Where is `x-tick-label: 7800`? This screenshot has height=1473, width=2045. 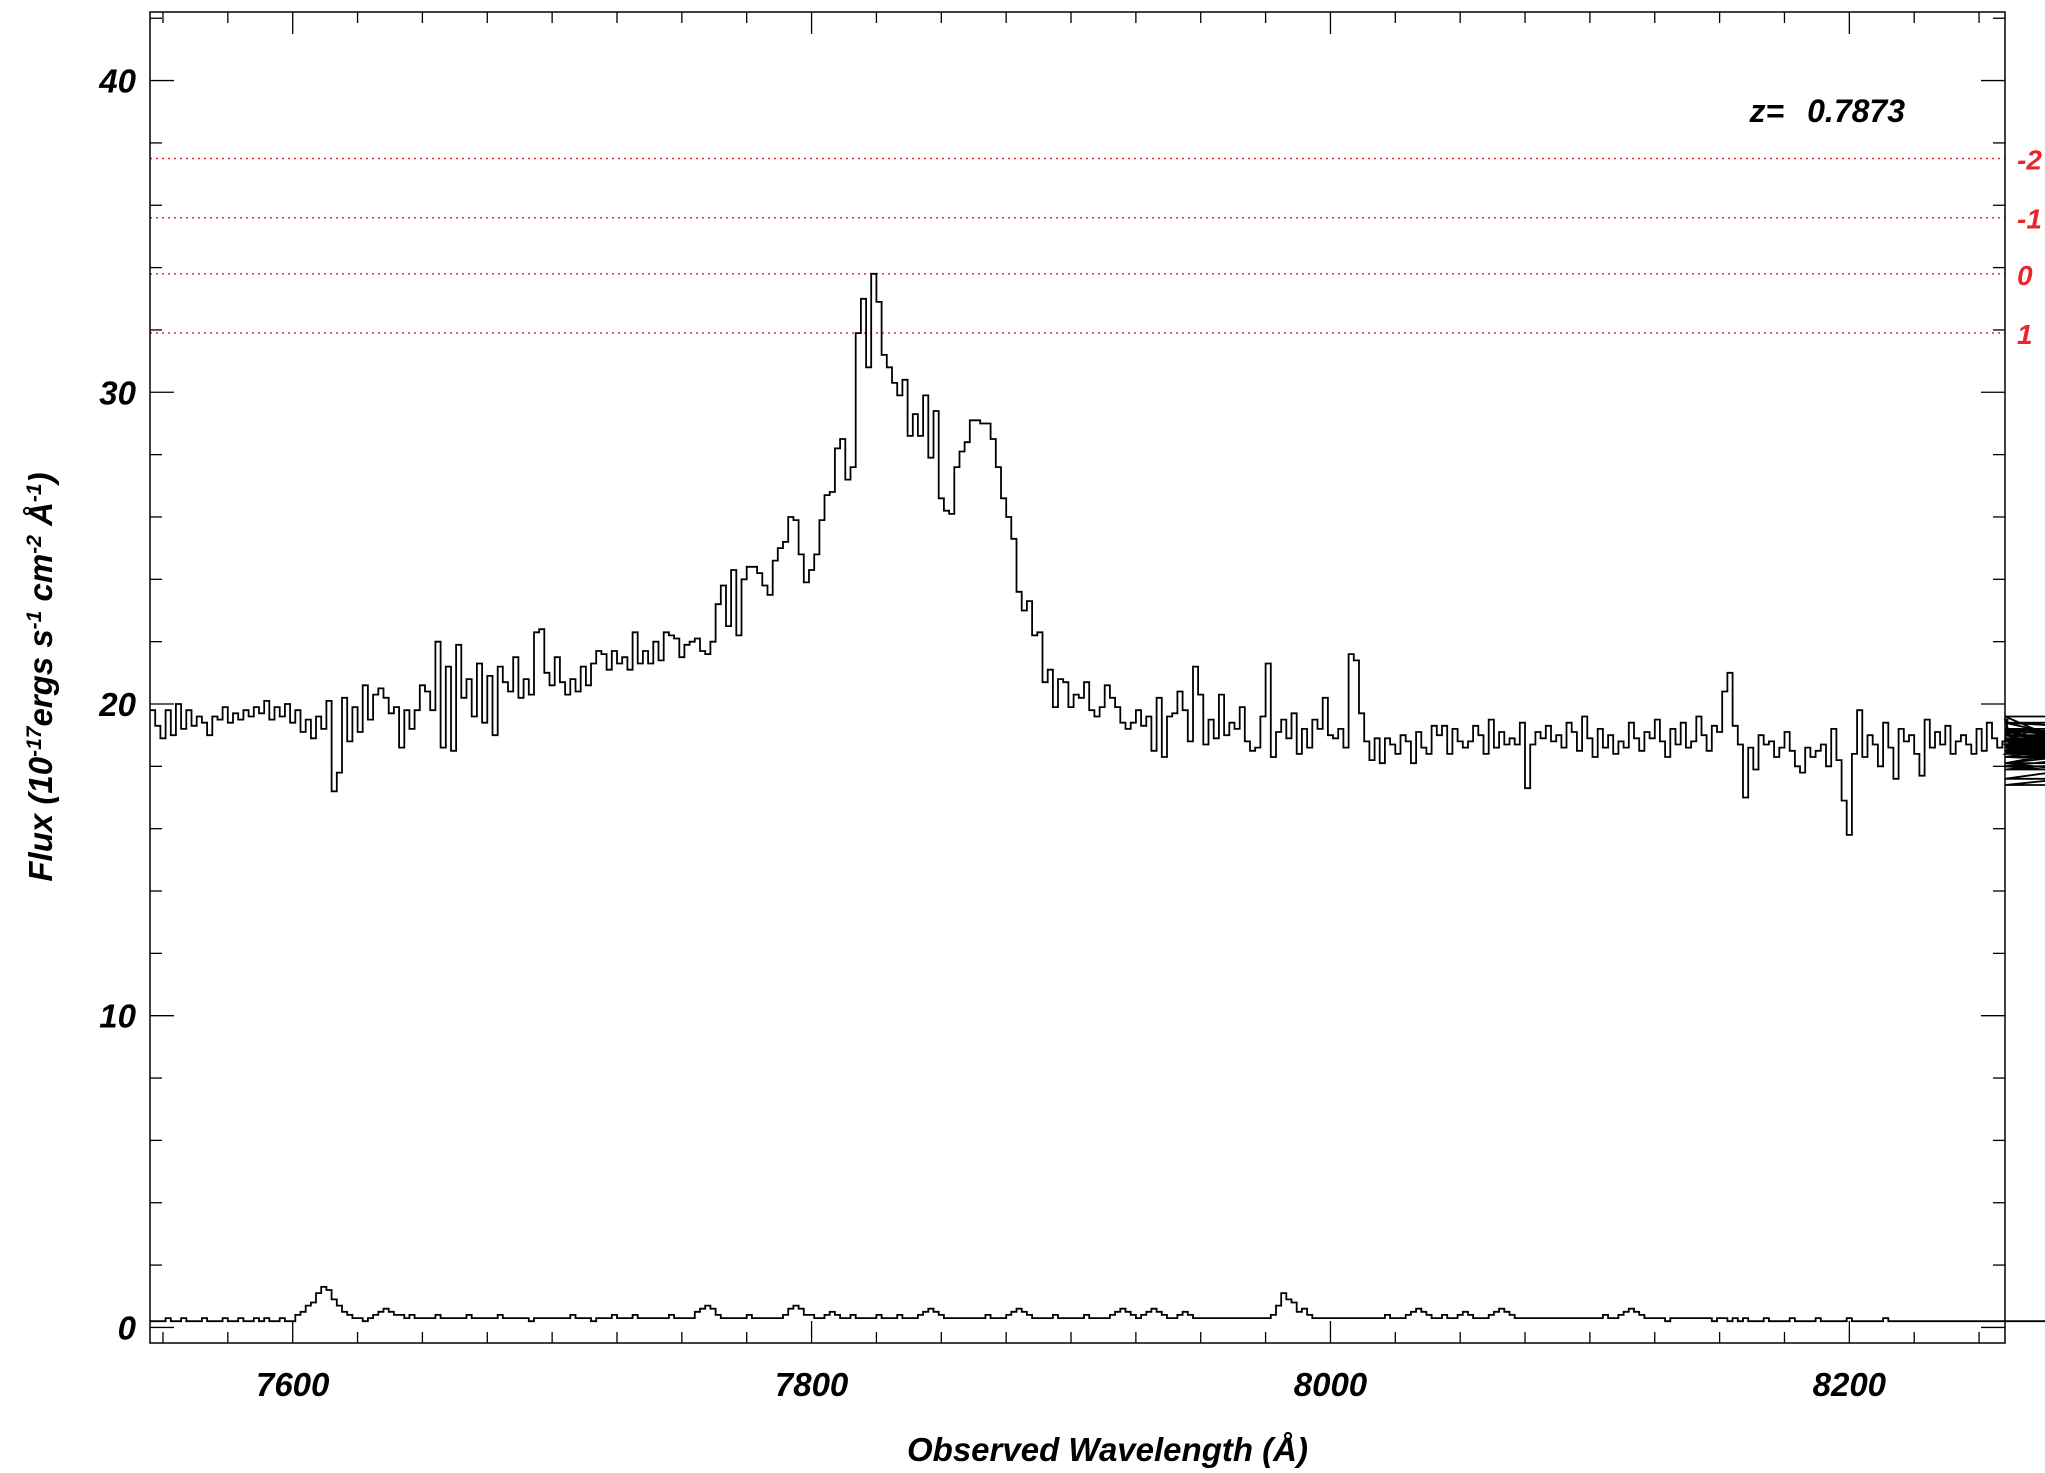 x-tick-label: 7800 is located at coordinates (812, 1384).